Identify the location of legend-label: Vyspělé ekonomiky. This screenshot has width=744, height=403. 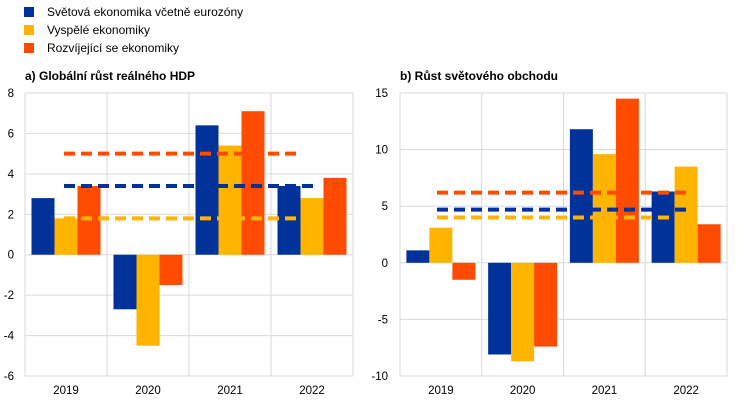
(98, 30).